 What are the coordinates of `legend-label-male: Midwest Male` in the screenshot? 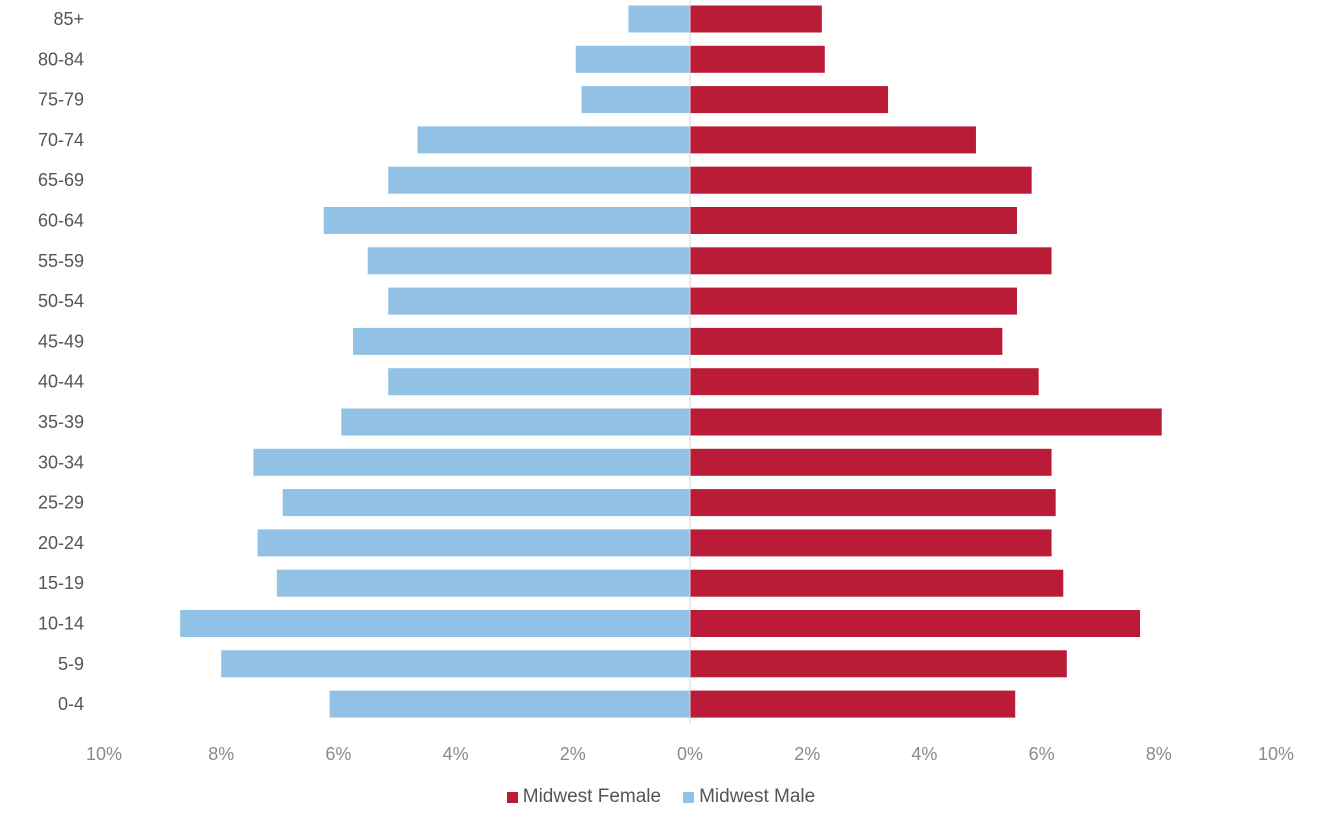 It's located at (757, 796).